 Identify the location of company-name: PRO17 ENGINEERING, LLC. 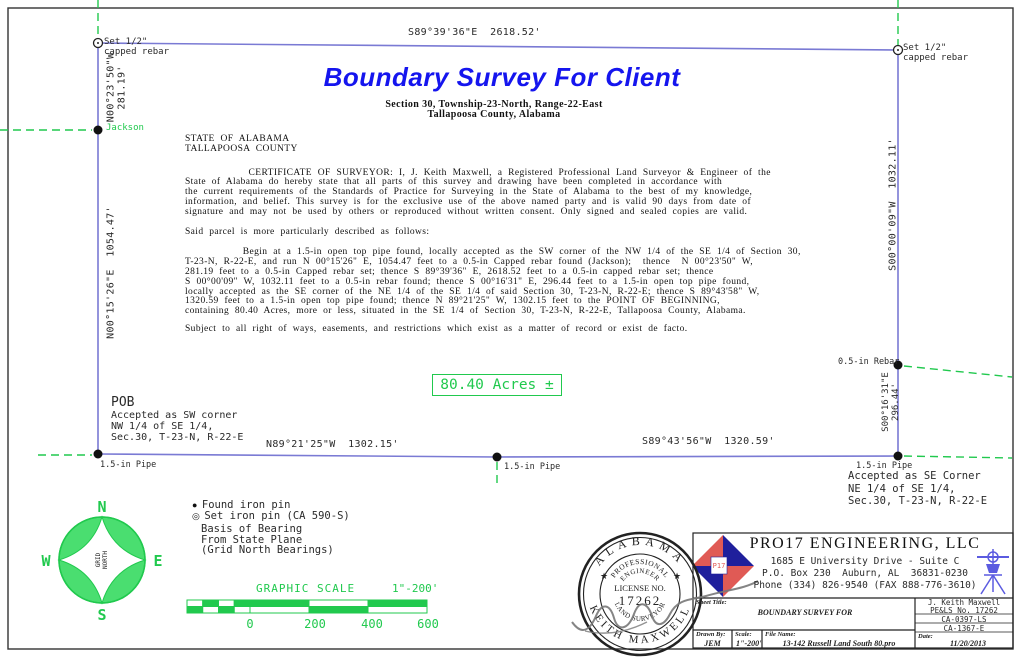
(865, 543).